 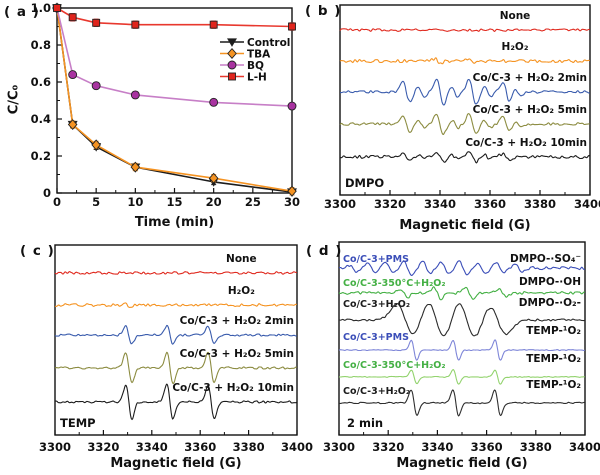 I want to click on panel-b-corner-label: DMPO, so click(x=365, y=183).